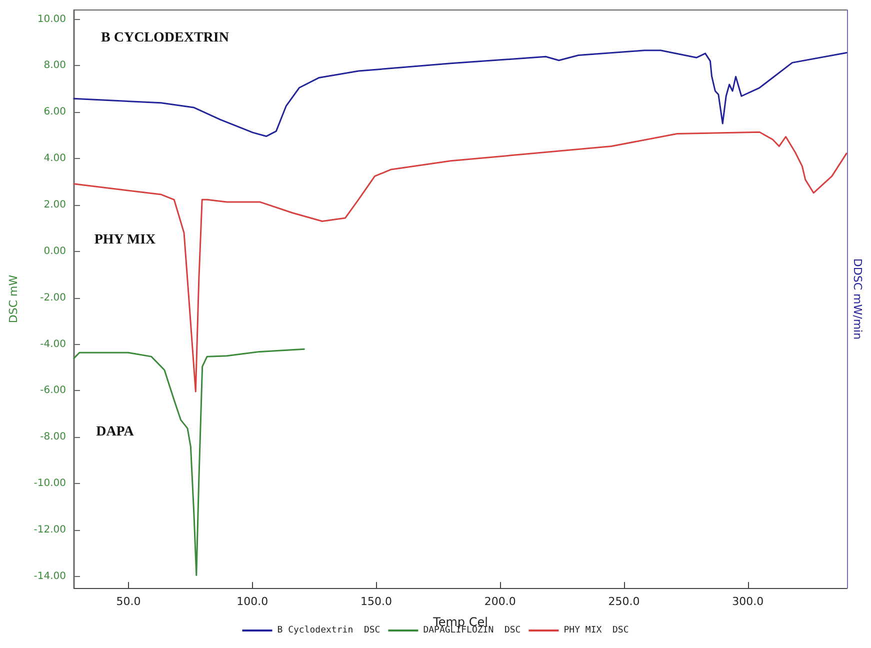 The height and width of the screenshot is (648, 871). I want to click on x-tick-label: 200.0, so click(500, 601).